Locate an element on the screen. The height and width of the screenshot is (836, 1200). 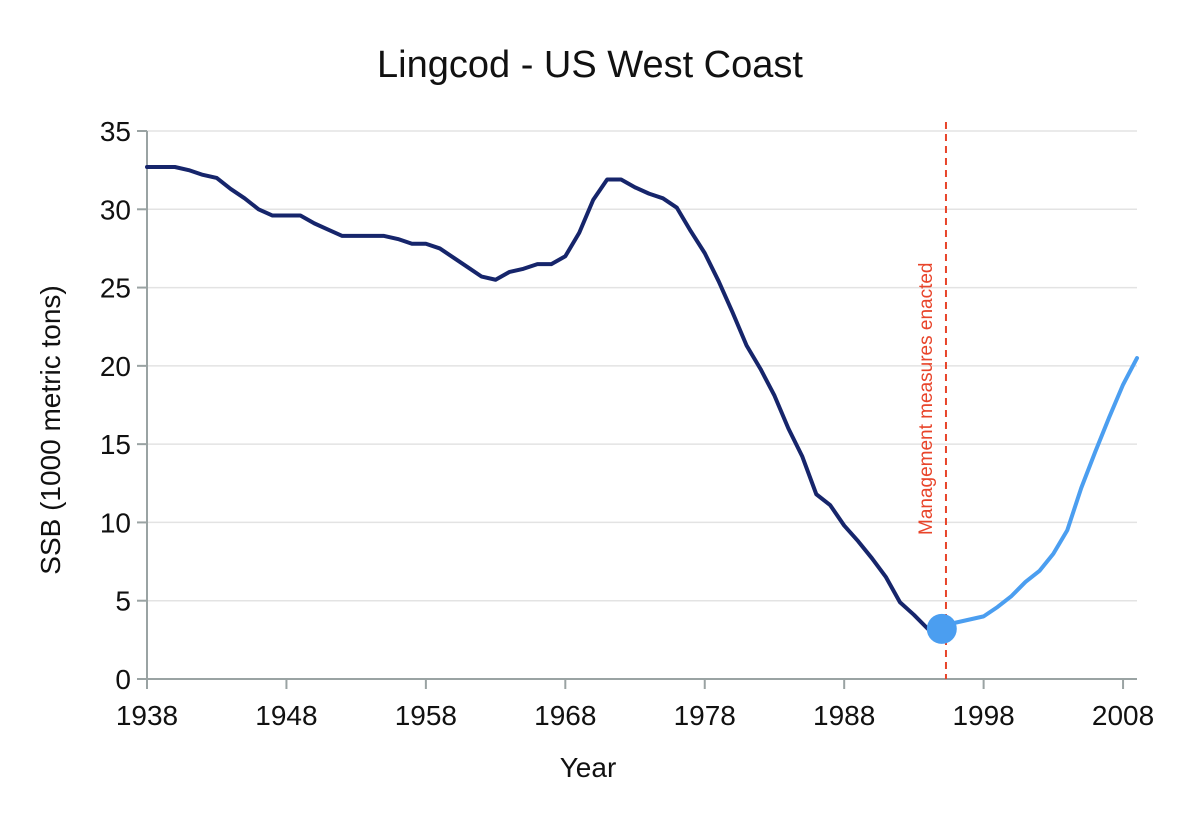
chart-title: Lingcod - US West Coast is located at coordinates (590, 65).